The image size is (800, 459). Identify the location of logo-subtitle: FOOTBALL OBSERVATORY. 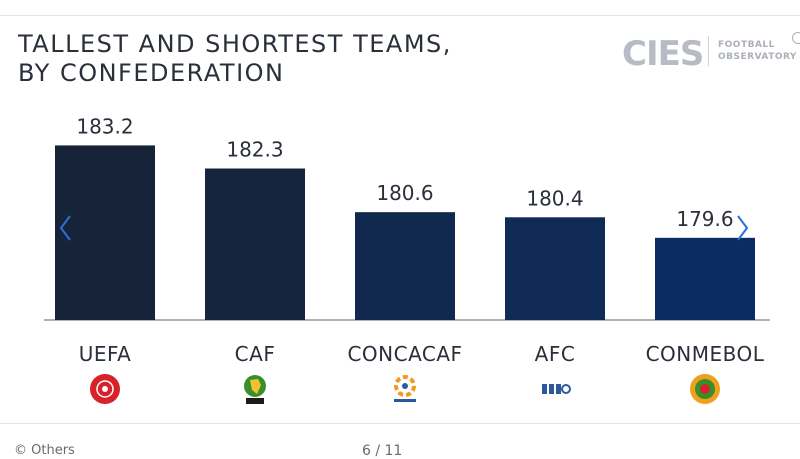
(757, 51).